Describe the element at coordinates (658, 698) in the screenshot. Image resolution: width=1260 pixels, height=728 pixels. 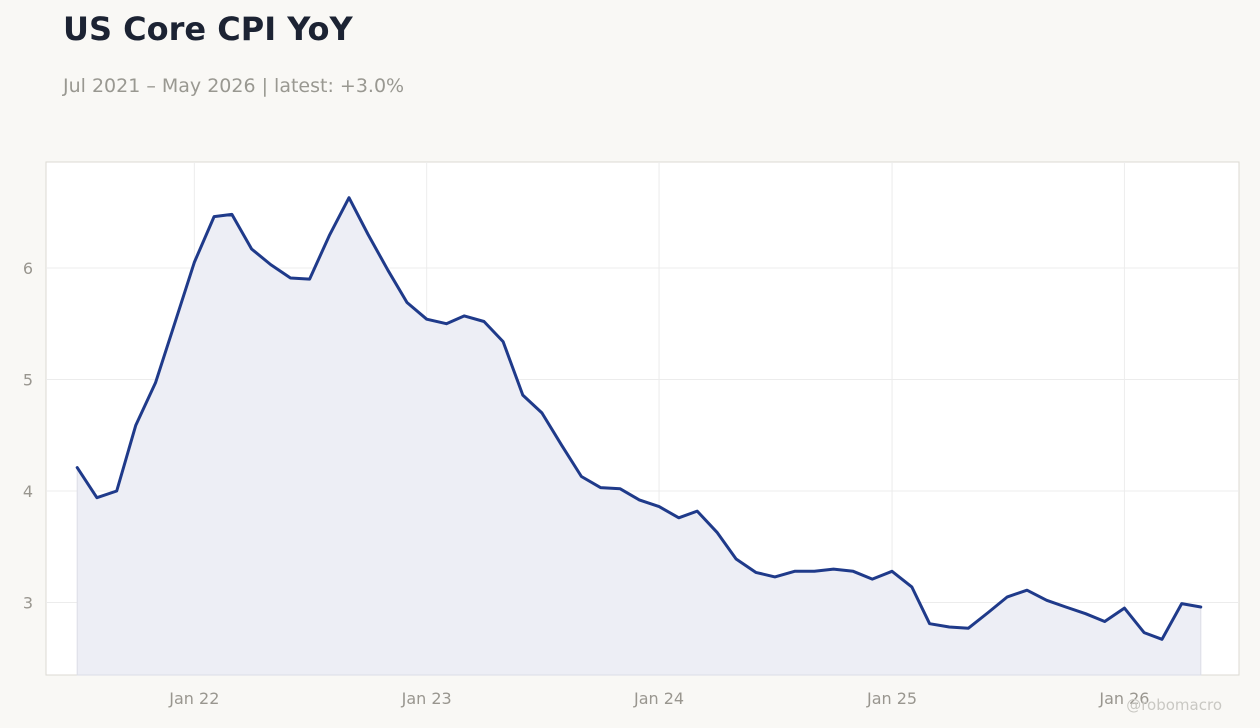
I see `x-tick-label: Jan 24` at that location.